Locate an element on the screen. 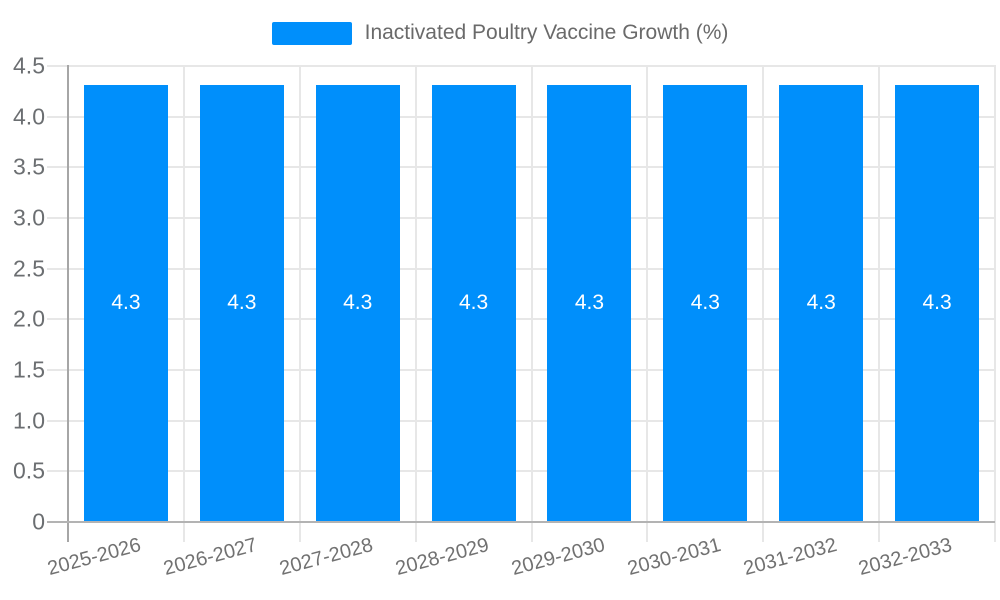  y-axis-line is located at coordinates (68, 303).